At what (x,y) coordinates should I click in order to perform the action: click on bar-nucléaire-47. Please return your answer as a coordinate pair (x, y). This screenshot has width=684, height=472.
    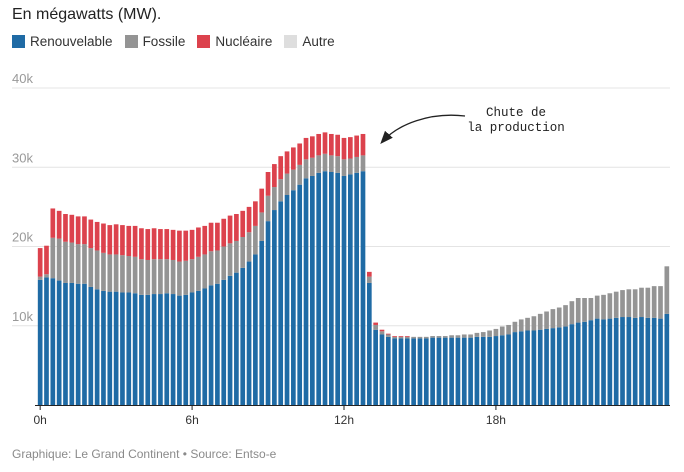
    Looking at the image, I should click on (338, 145).